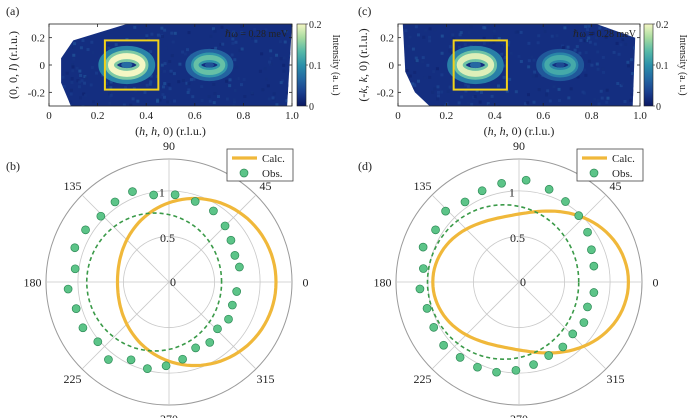  Describe the element at coordinates (512, 193) in the screenshot. I see `radial-tick-label: 1` at that location.